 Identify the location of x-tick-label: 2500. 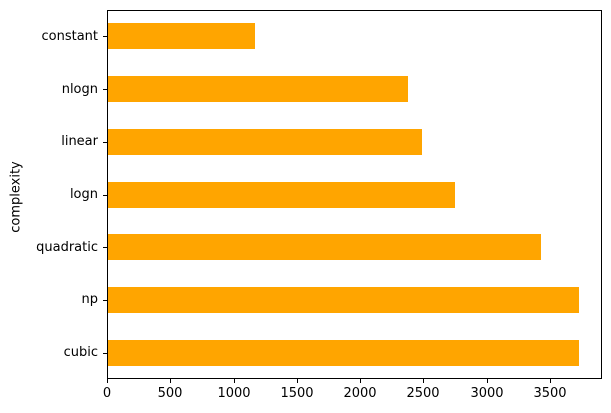
(423, 393).